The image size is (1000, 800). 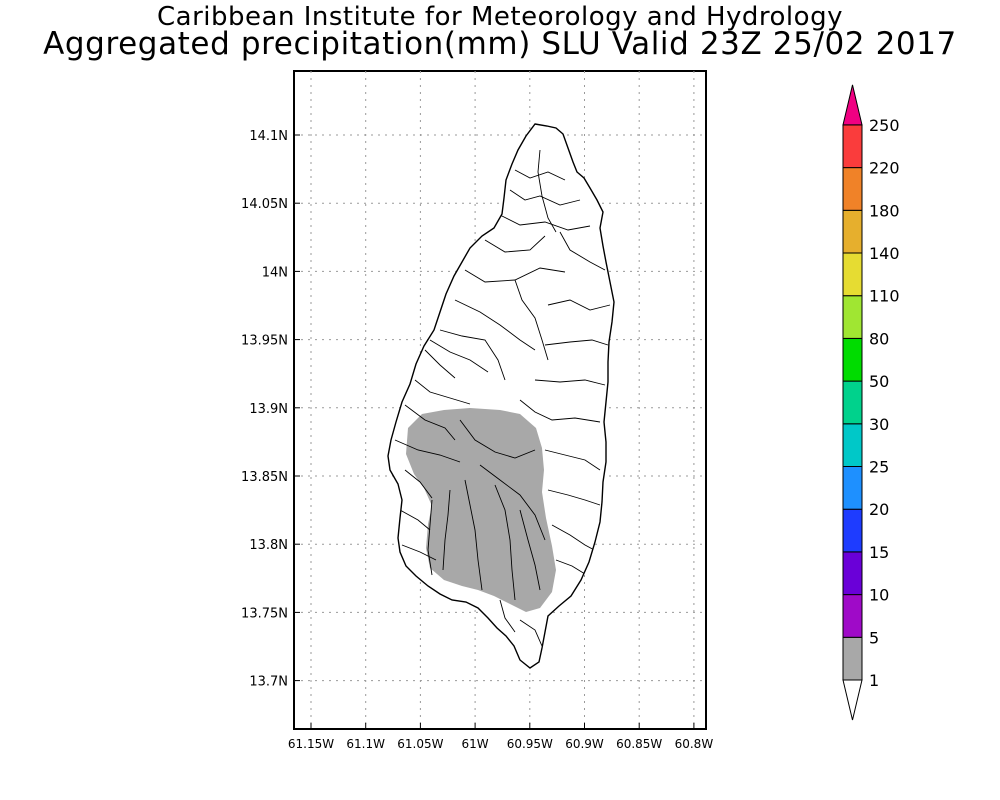 What do you see at coordinates (879, 552) in the screenshot?
I see `colorbar-label: 15` at bounding box center [879, 552].